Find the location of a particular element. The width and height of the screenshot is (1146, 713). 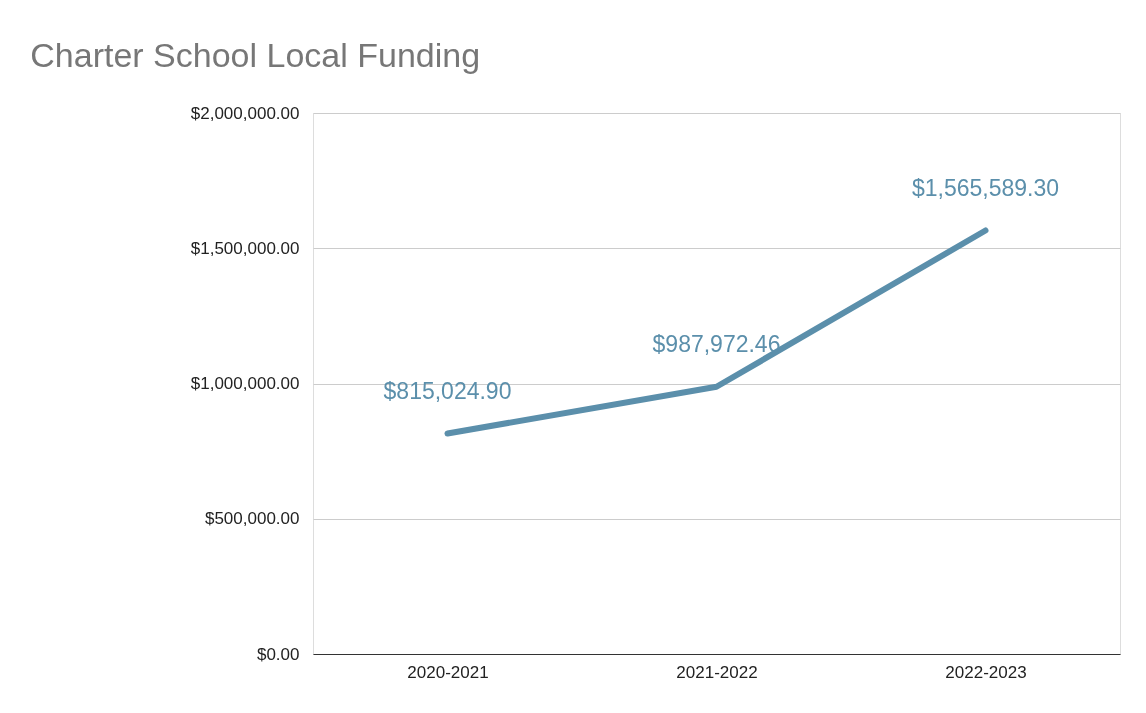

y-tick-label: $1,000,000.00 is located at coordinates (245, 383).